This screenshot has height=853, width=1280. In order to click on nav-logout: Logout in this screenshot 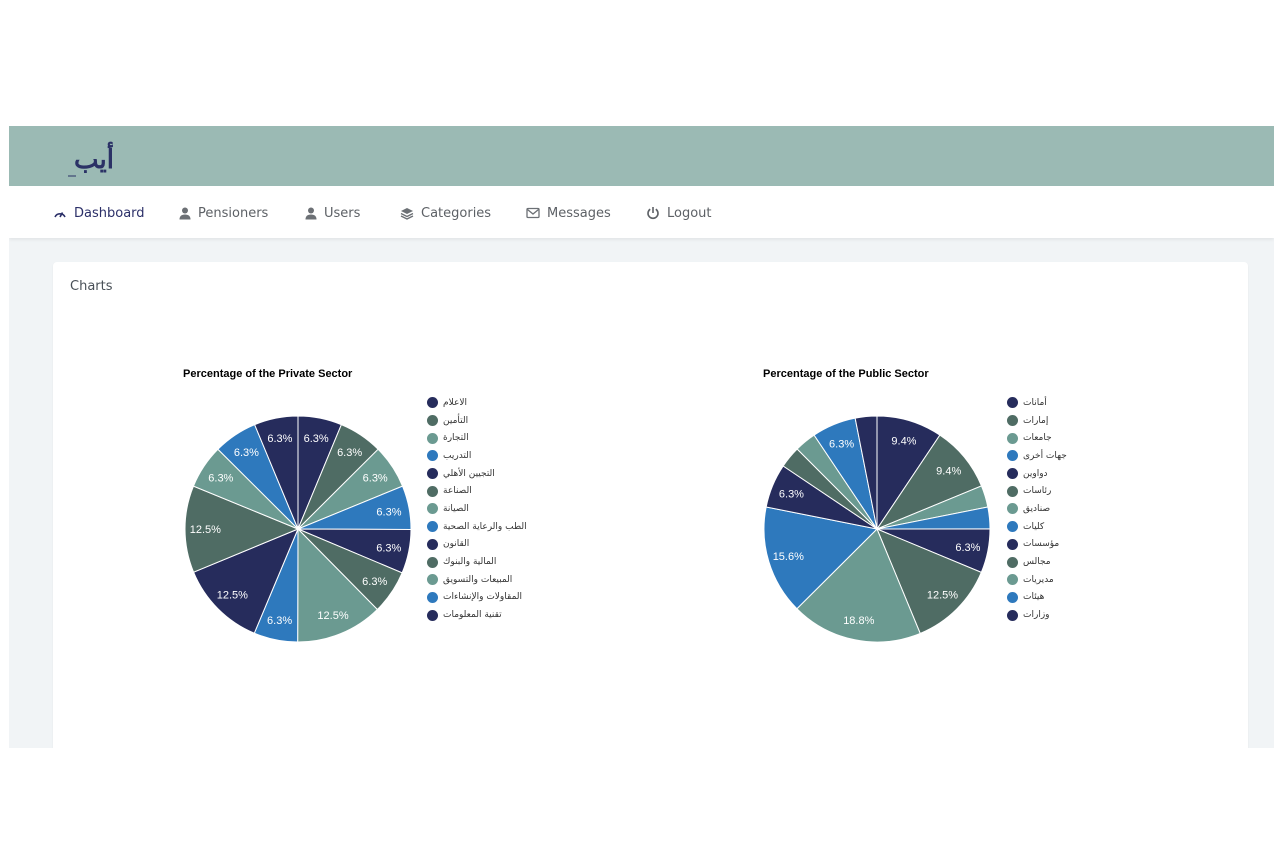, I will do `click(679, 213)`.